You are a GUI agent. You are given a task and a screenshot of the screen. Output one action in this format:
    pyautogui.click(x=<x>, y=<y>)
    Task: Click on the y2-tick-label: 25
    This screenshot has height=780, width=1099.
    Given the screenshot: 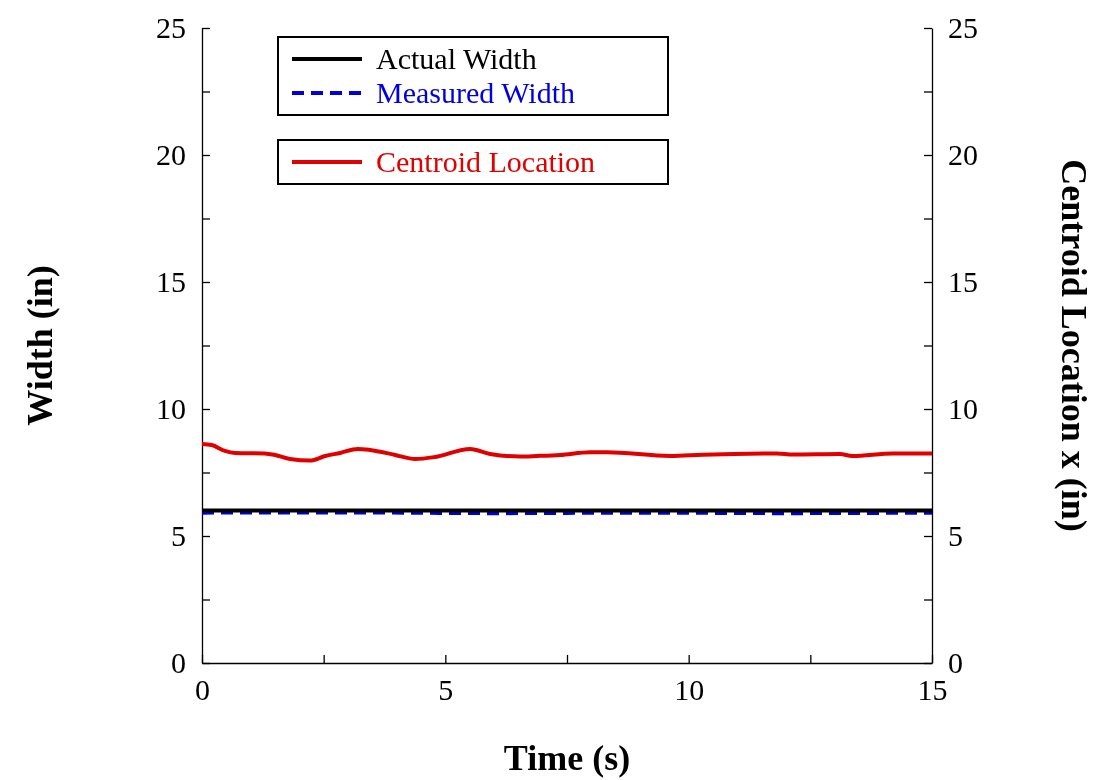 What is the action you would take?
    pyautogui.click(x=963, y=28)
    